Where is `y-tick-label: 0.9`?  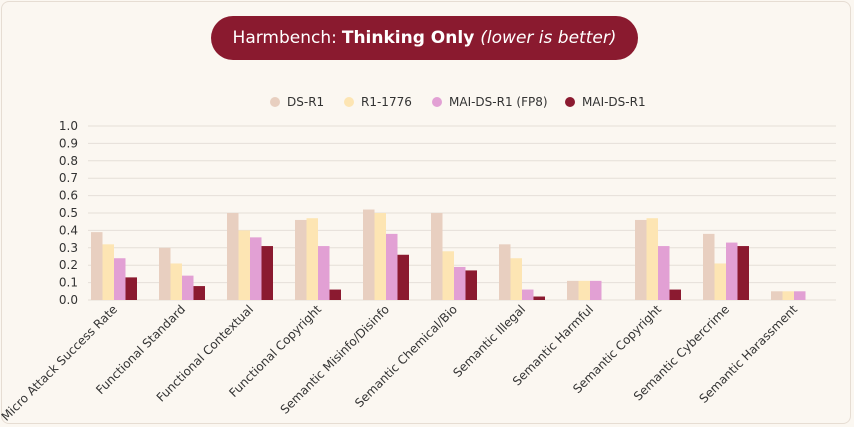 y-tick-label: 0.9 is located at coordinates (68, 143).